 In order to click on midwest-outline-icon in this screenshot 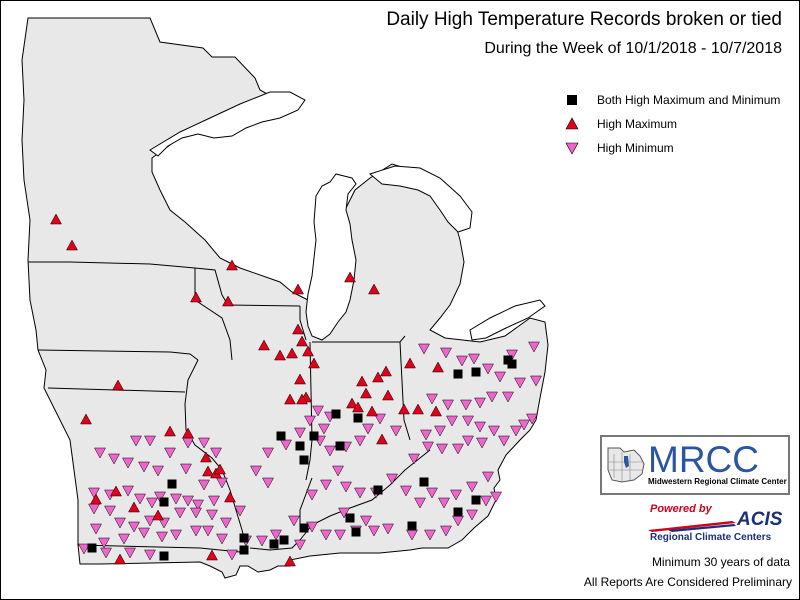, I will do `click(626, 465)`.